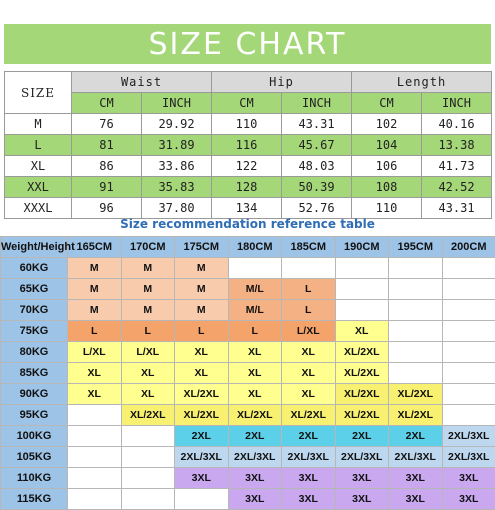 The image size is (495, 510). I want to click on recommendation-title: Size recommendation reference table, so click(247, 224).